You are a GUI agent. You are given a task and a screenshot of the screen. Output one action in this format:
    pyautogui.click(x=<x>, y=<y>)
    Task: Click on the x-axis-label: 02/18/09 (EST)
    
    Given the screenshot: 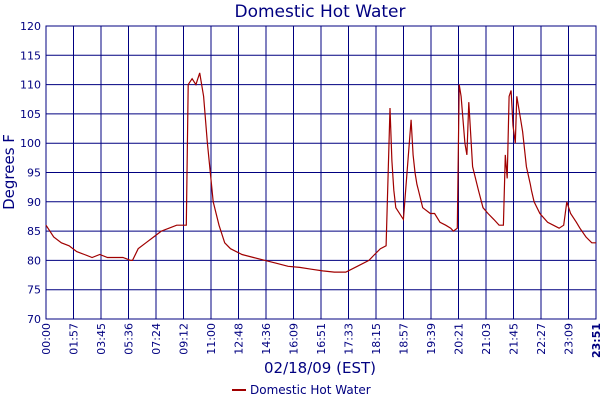 What is the action you would take?
    pyautogui.click(x=320, y=368)
    